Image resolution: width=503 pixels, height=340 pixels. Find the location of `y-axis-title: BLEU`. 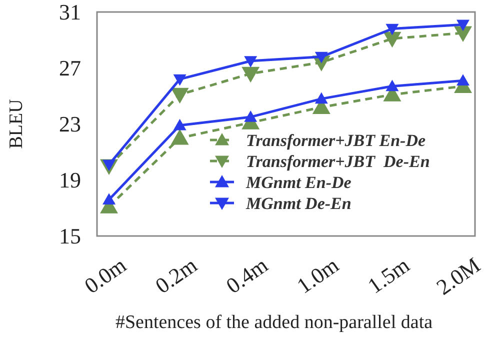

y-axis-title: BLEU is located at coordinates (16, 123).